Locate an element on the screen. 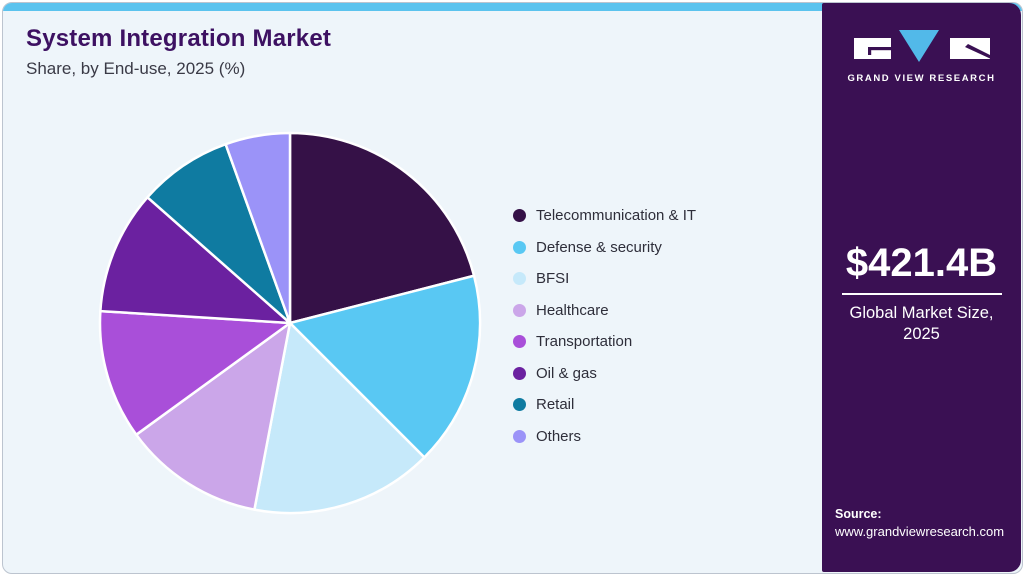 The height and width of the screenshot is (576, 1025). legend-item: Transportation is located at coordinates (604, 341).